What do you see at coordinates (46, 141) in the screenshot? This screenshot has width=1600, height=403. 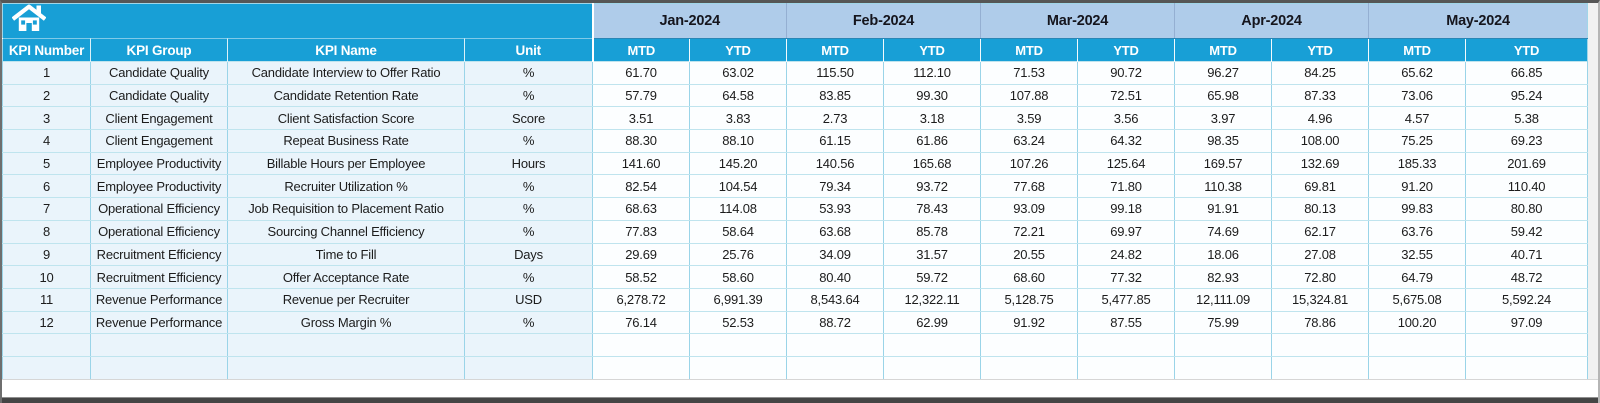 I see `cell-kpi-number: 4` at bounding box center [46, 141].